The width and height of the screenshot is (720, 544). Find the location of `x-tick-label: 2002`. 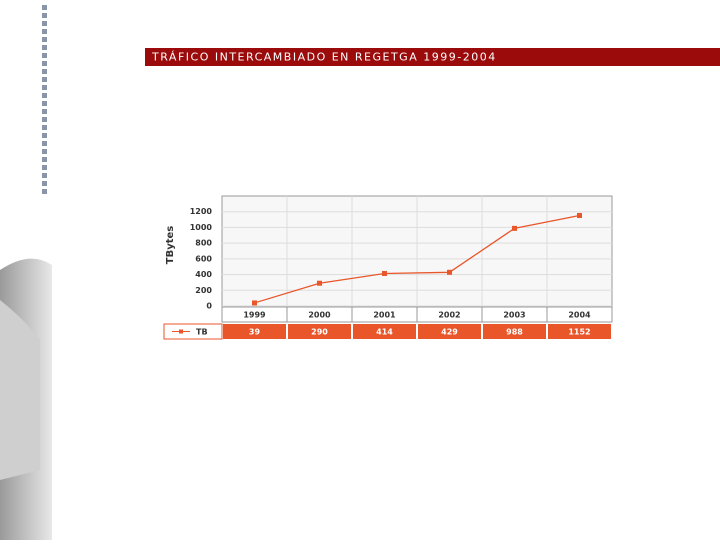

x-tick-label: 2002 is located at coordinates (449, 315).